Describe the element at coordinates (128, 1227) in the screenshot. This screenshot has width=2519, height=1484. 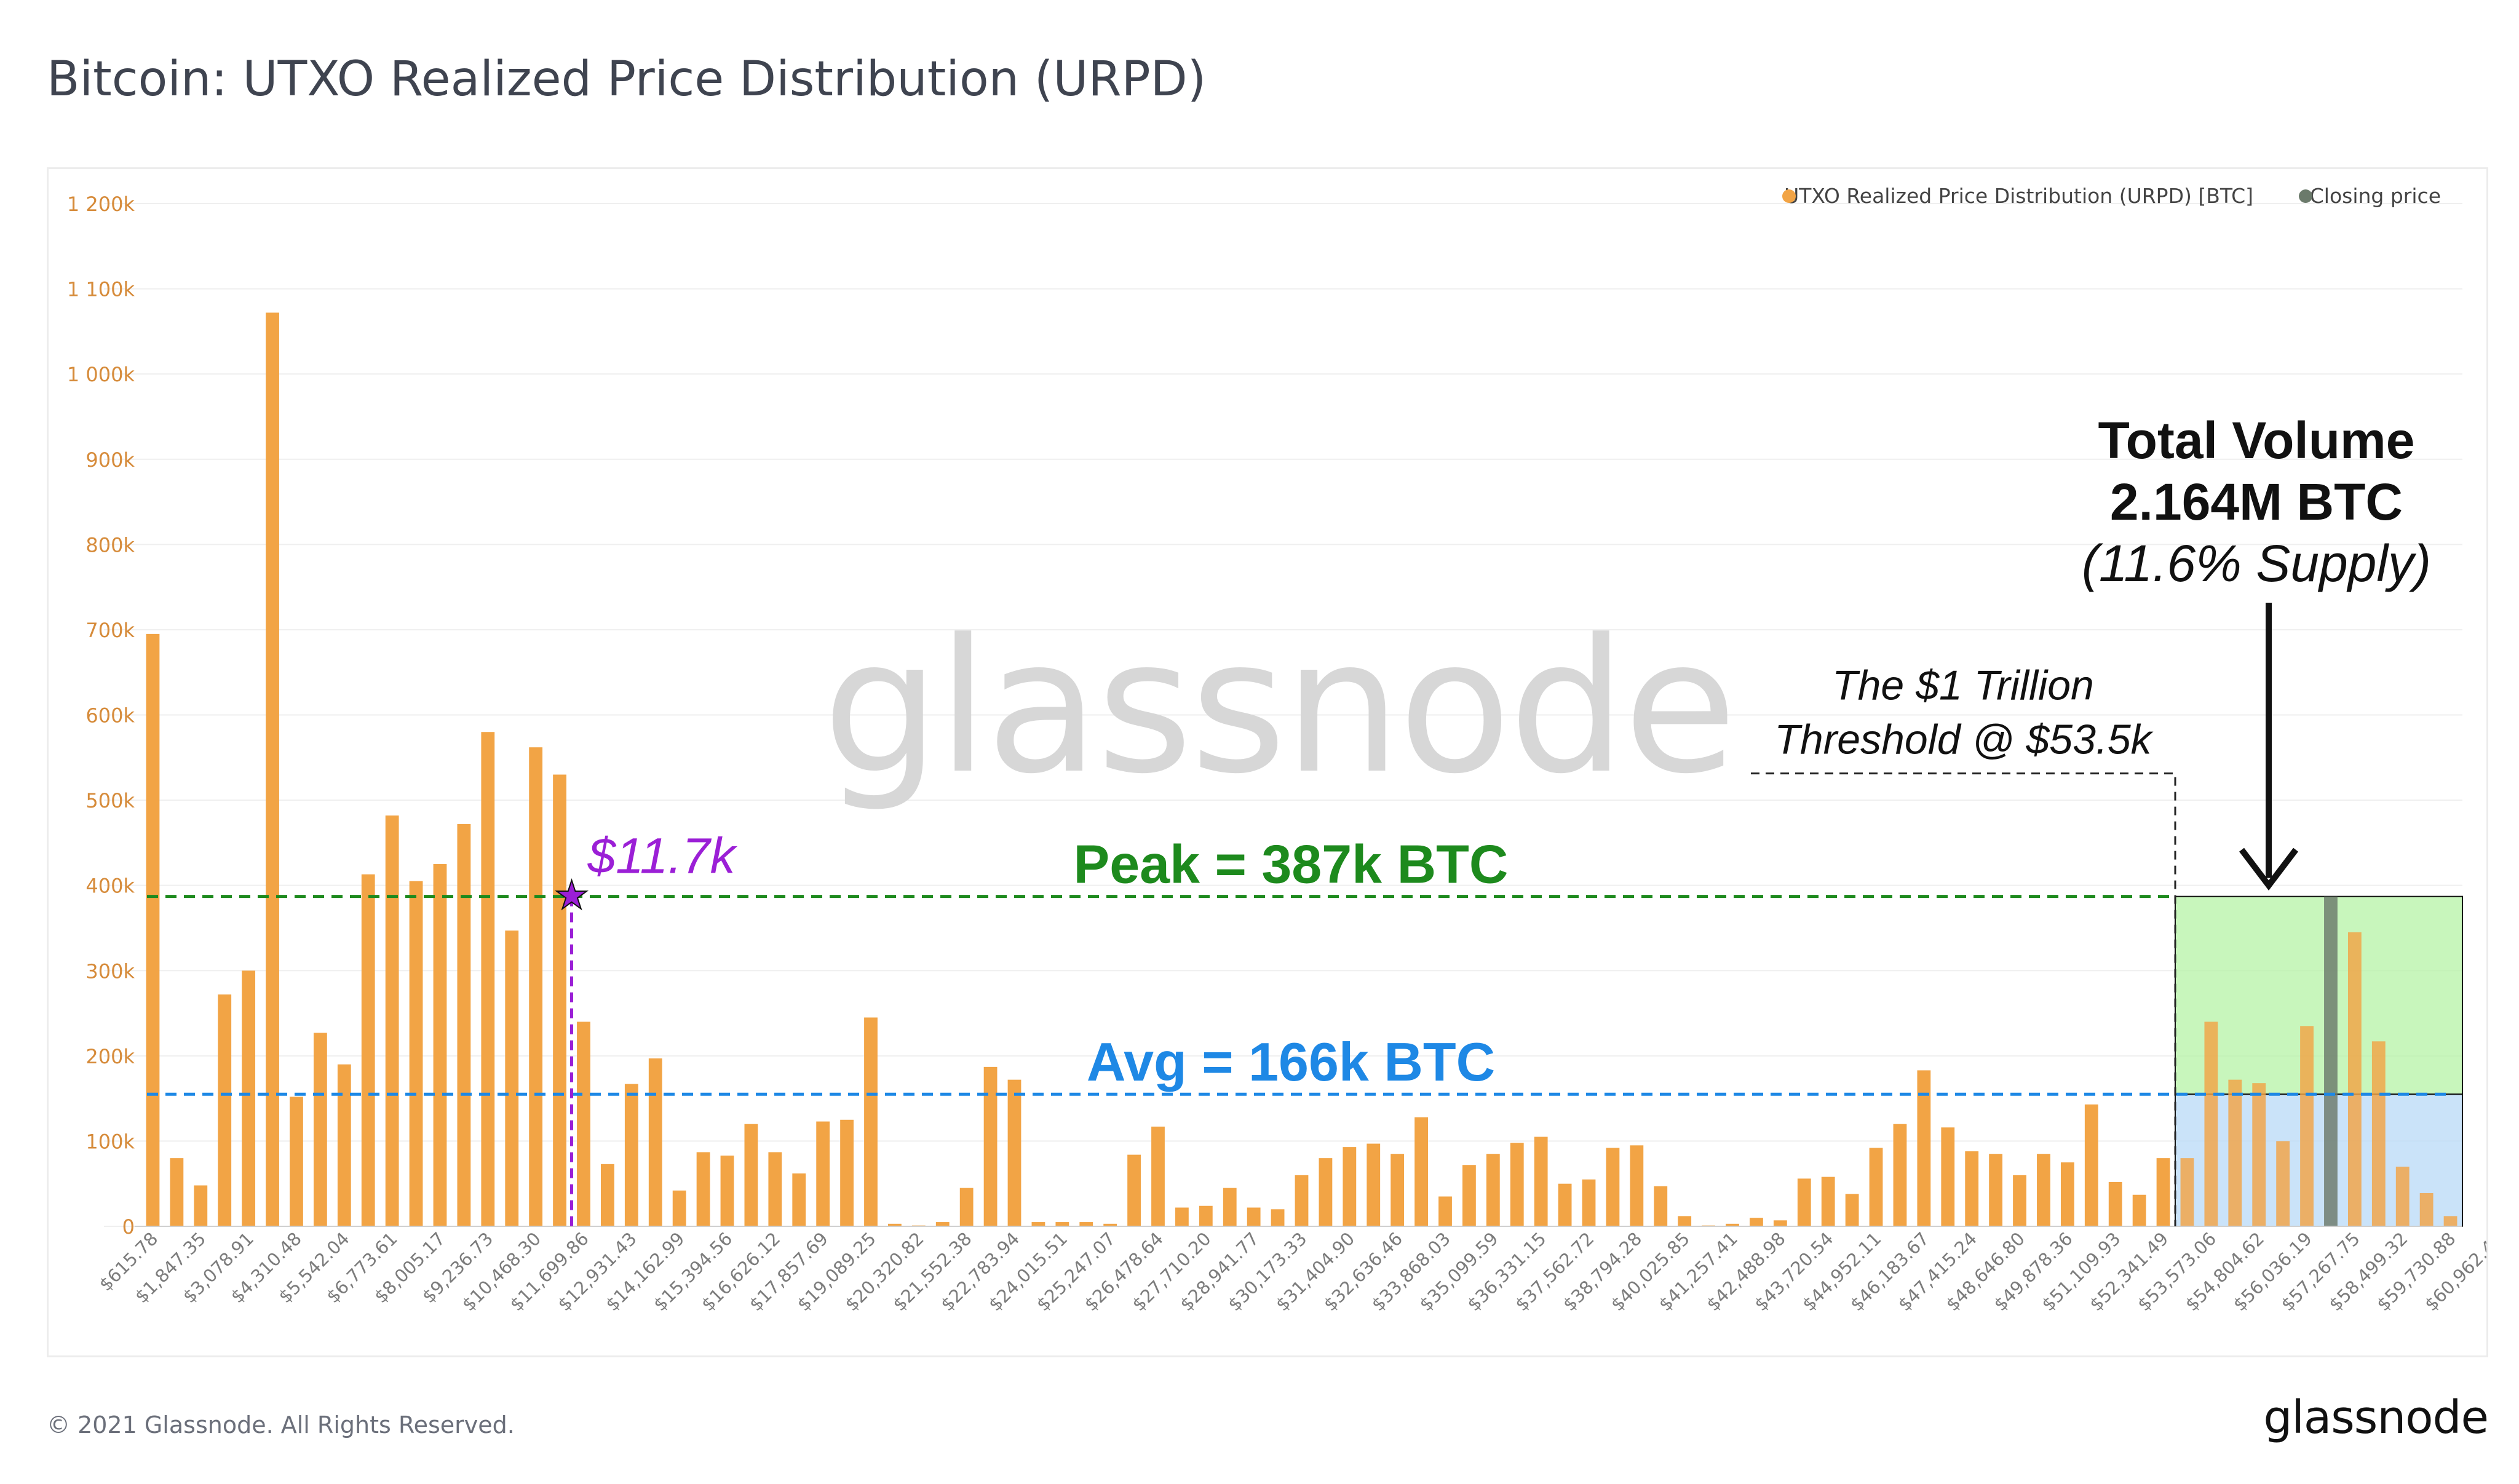
I see `y-tick-label: 0` at that location.